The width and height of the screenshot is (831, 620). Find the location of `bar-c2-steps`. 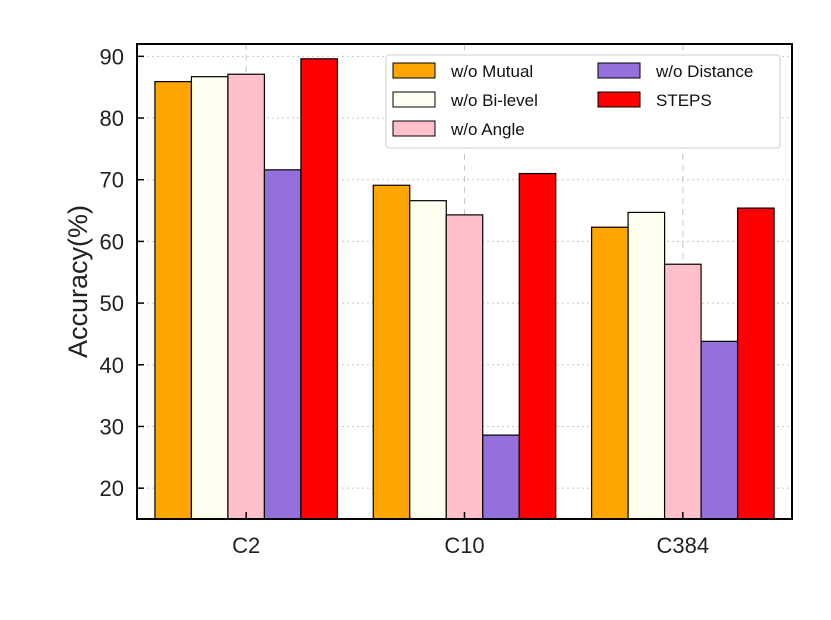

bar-c2-steps is located at coordinates (319, 289).